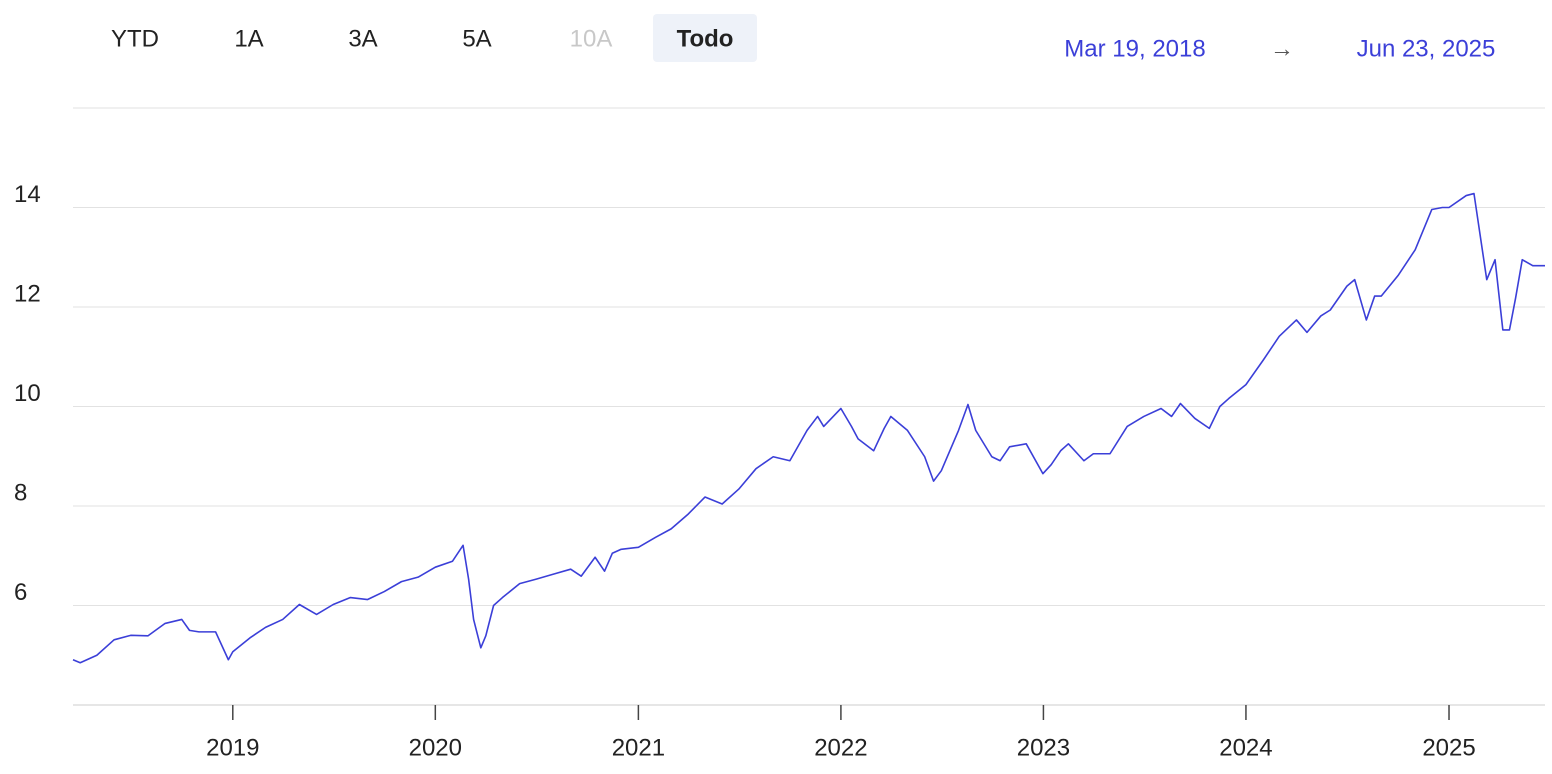  I want to click on range-button: YTD, so click(135, 38).